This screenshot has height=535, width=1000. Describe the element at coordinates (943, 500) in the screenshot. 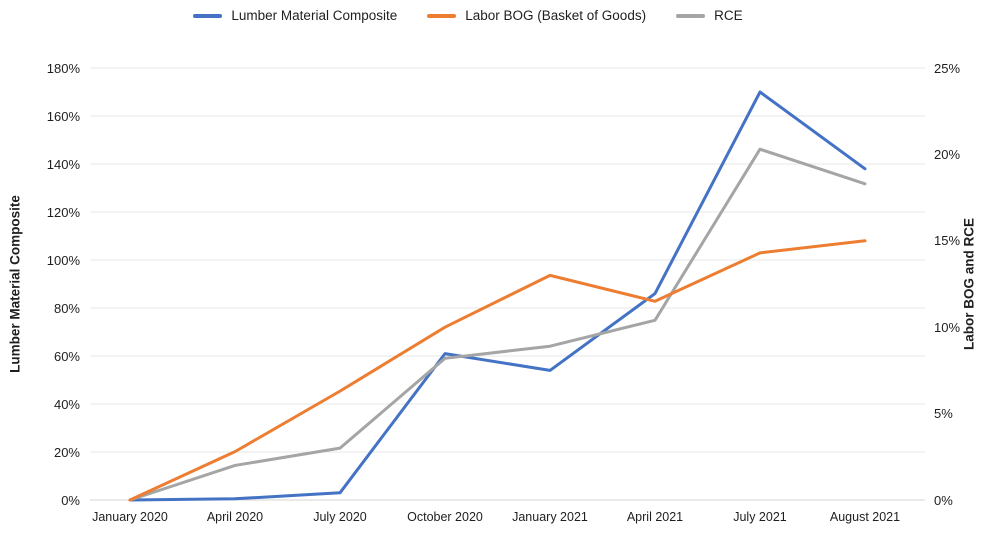

I see `right-axis-tick-label: 0%` at that location.